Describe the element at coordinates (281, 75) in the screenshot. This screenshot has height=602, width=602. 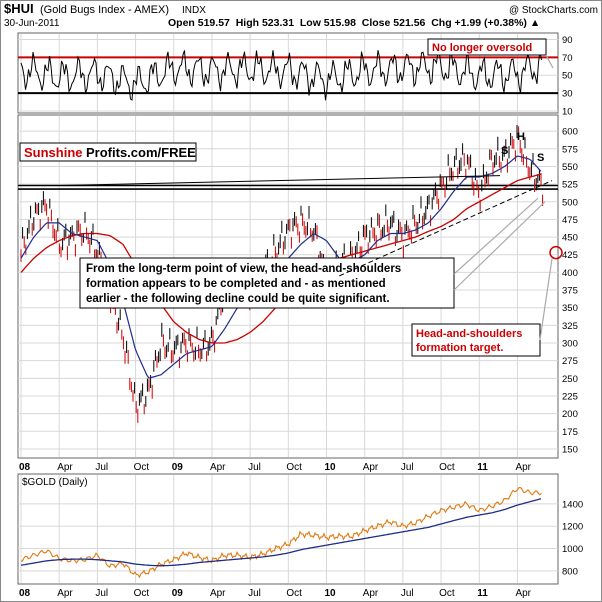
I see `rsi-line` at that location.